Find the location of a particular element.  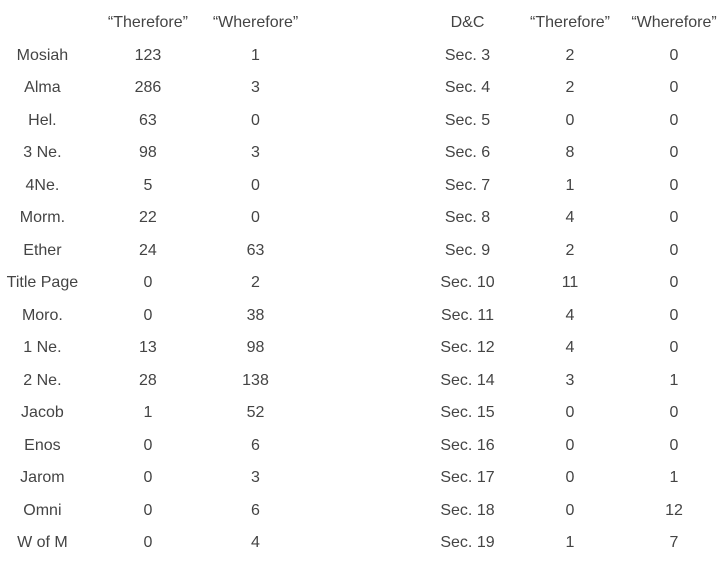

wherefore-count-cell: 2 is located at coordinates (255, 283).